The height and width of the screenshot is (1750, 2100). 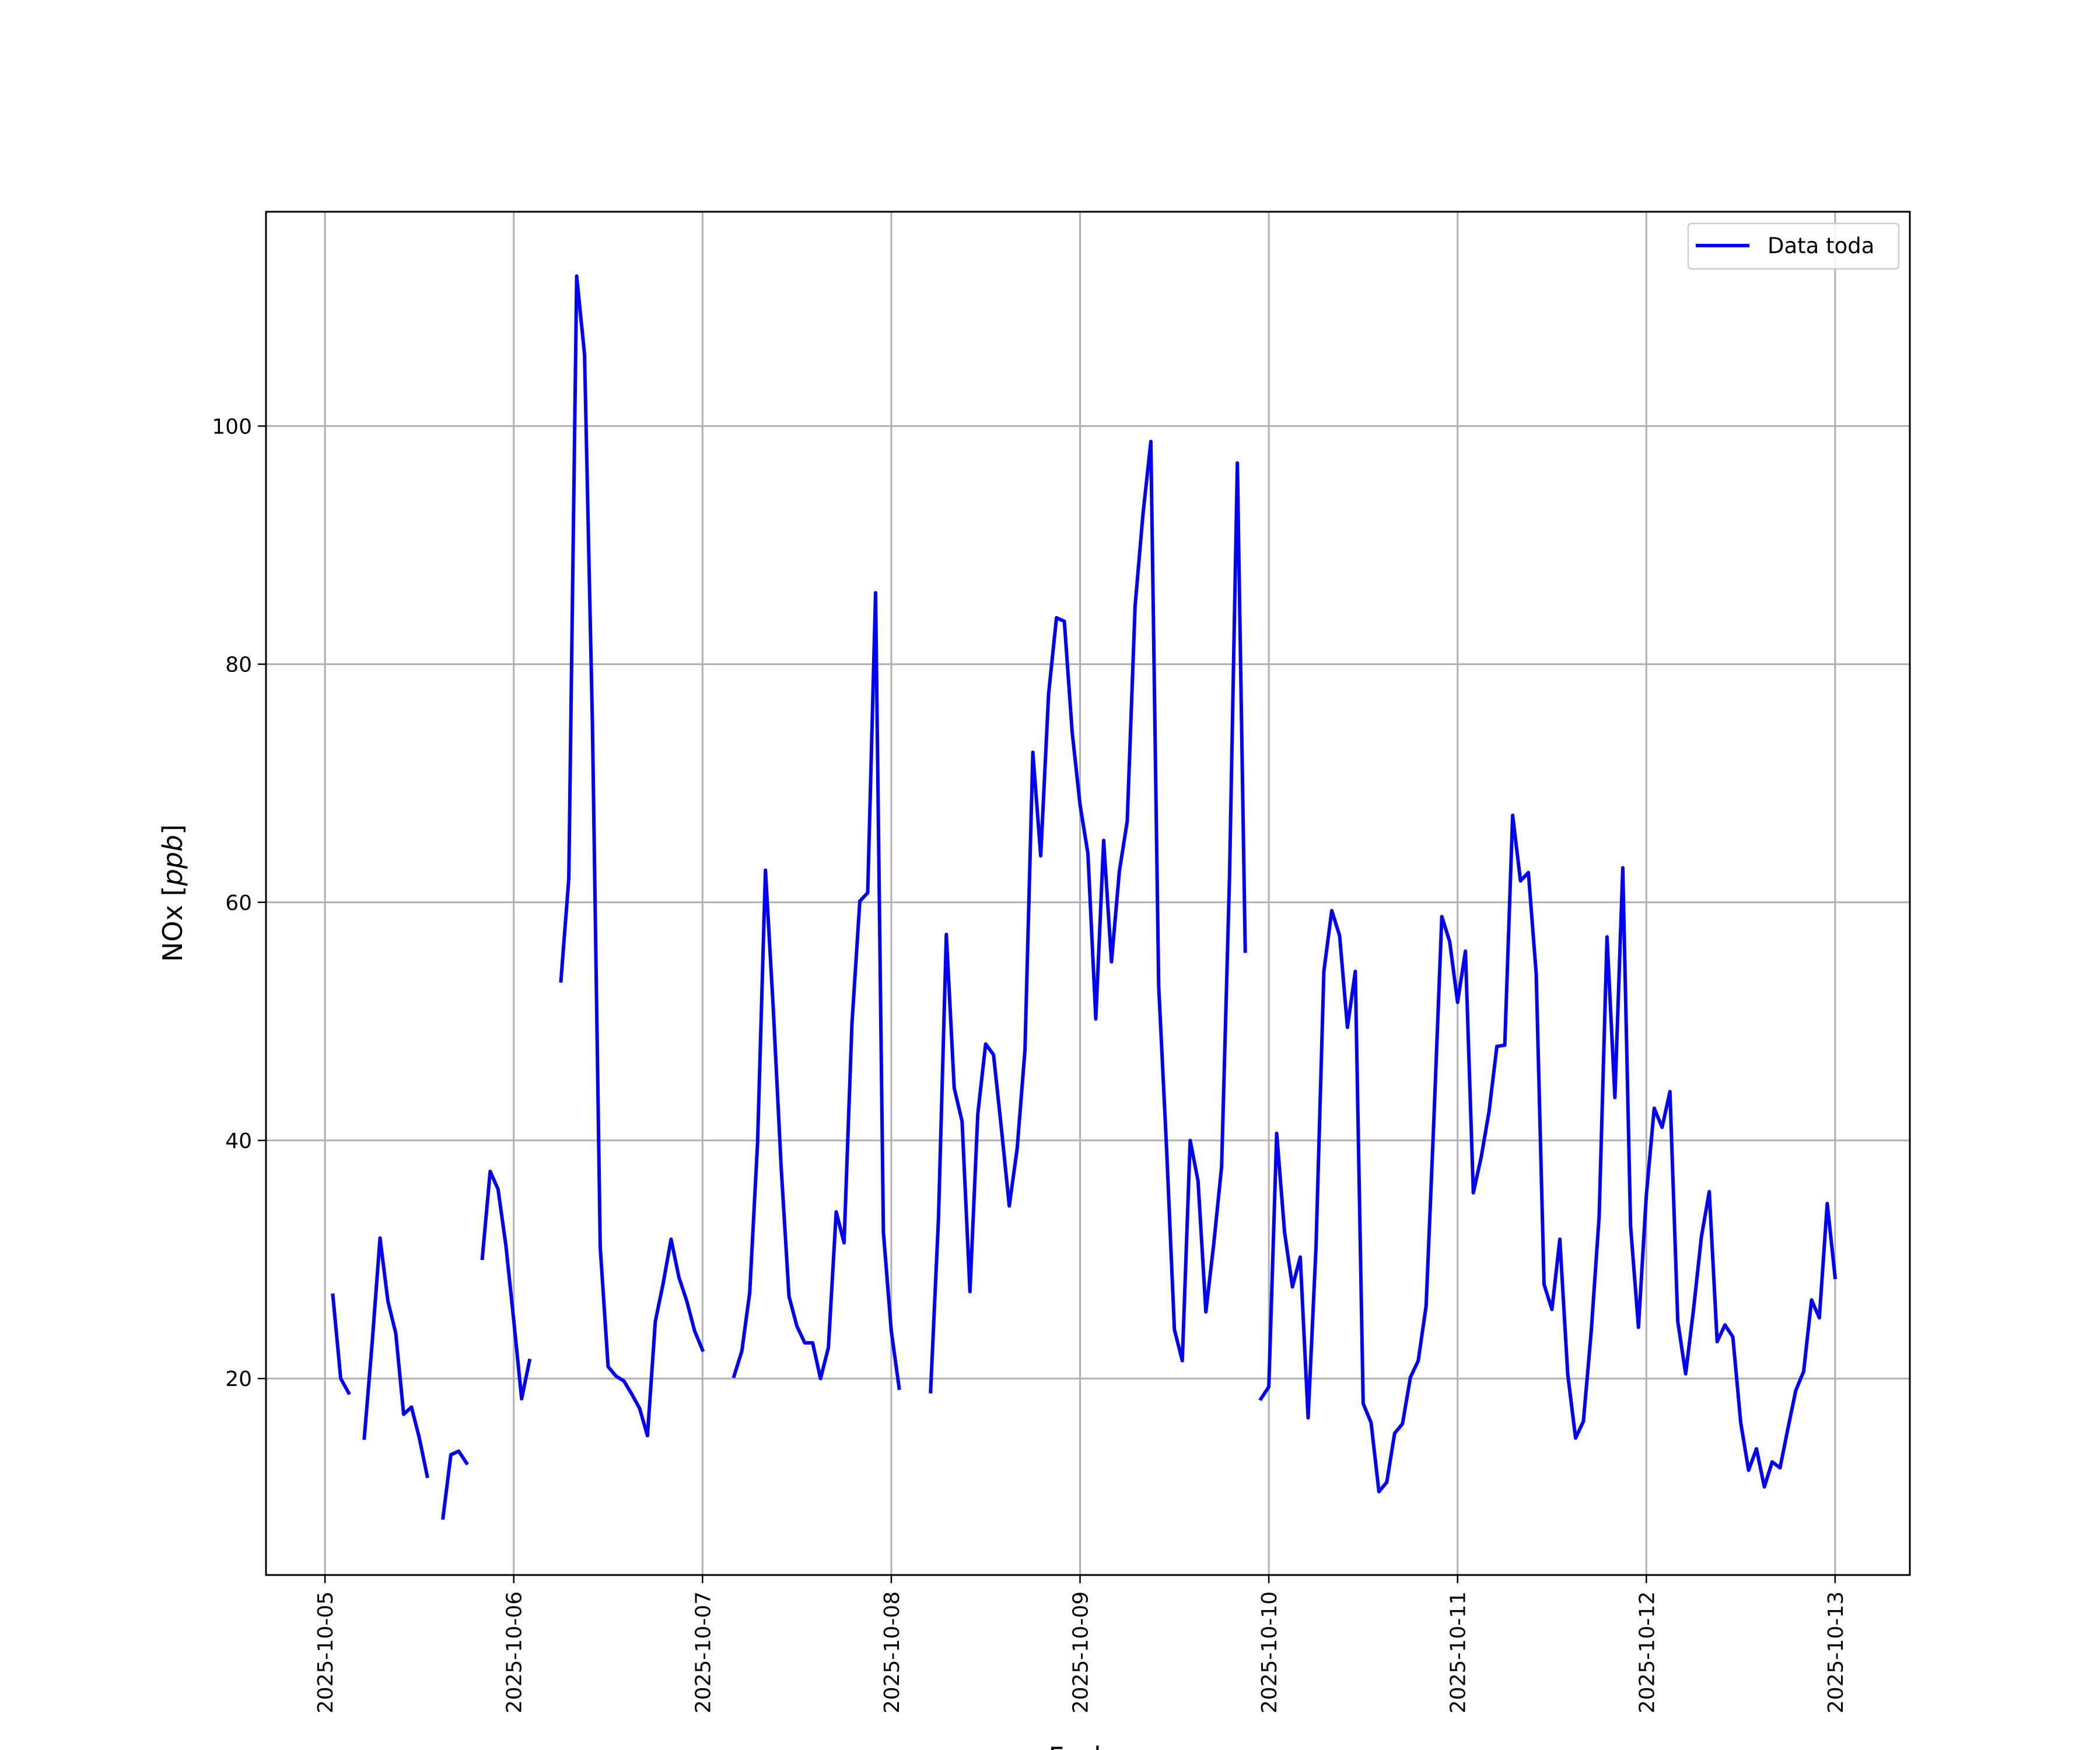 What do you see at coordinates (703, 1652) in the screenshot?
I see `x-tick-label: 2025-10-07` at bounding box center [703, 1652].